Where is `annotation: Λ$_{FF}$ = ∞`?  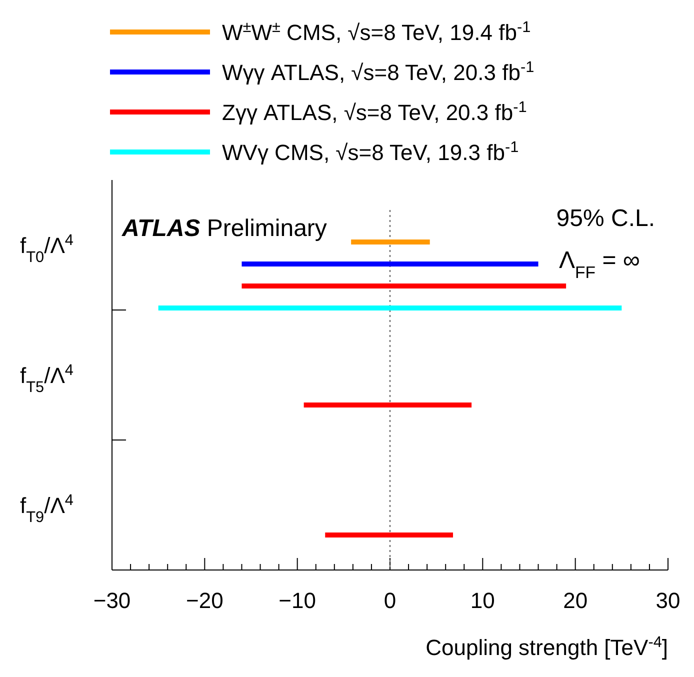 annotation: Λ$_{FF}$ = ∞ is located at coordinates (599, 264).